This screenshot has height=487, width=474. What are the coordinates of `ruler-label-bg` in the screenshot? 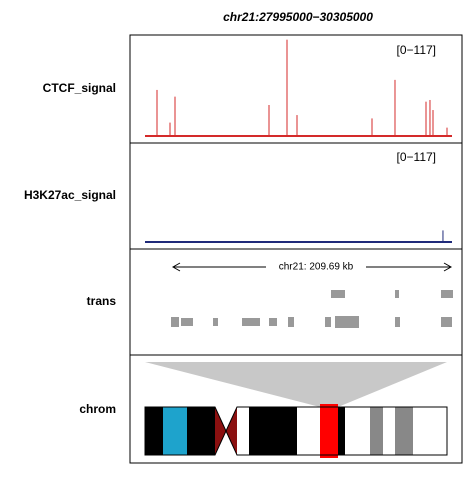 It's located at (316, 267).